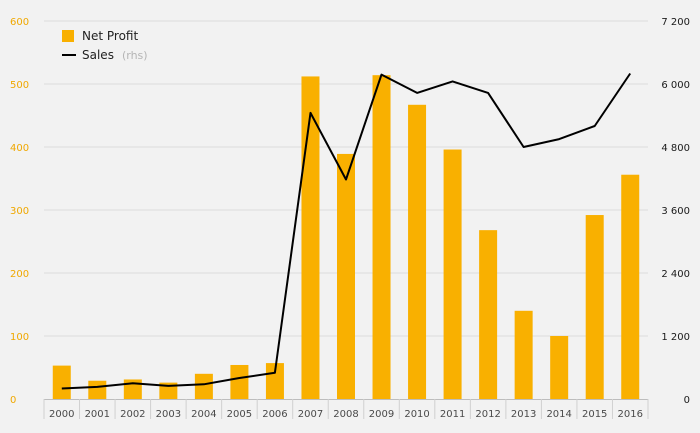 This screenshot has height=433, width=700. Describe the element at coordinates (19, 85) in the screenshot. I see `left-tick-label: 500` at that location.